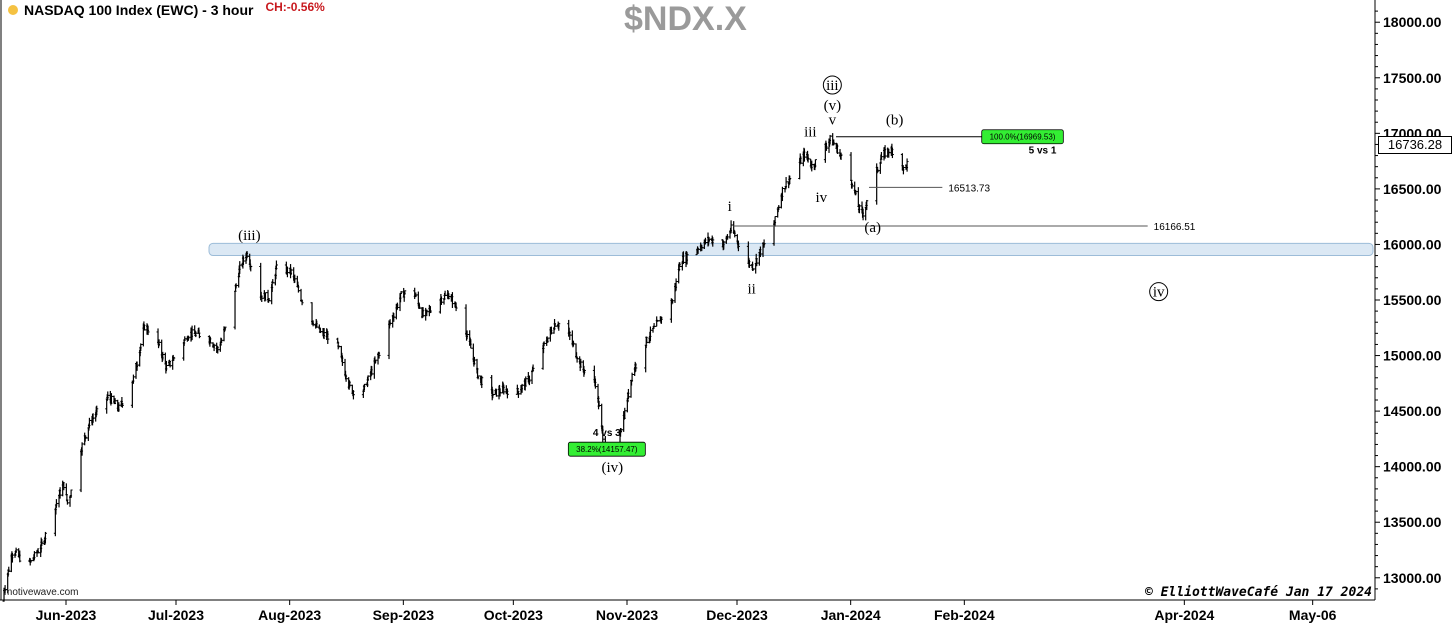  What do you see at coordinates (1412, 22) in the screenshot?
I see `y-tick-label: 18000.00` at bounding box center [1412, 22].